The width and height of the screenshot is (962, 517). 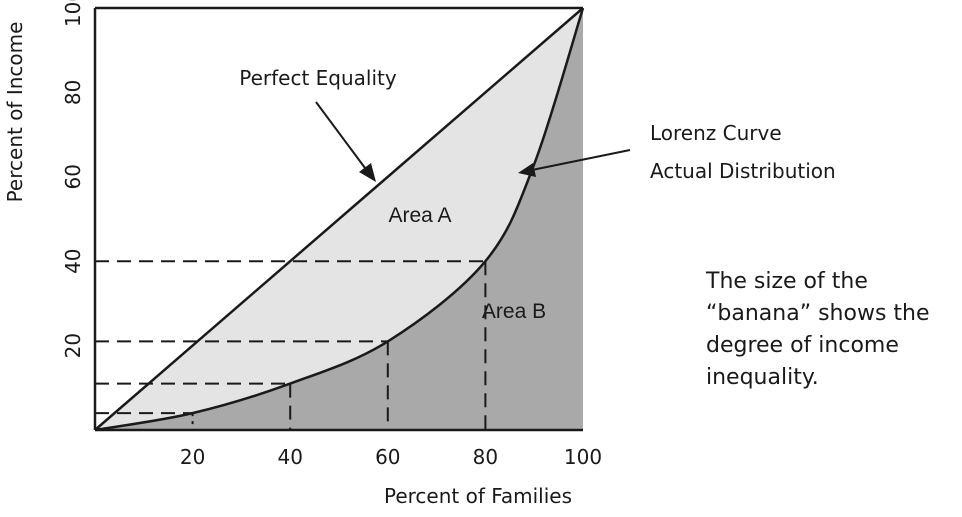 What do you see at coordinates (367, 172) in the screenshot?
I see `perfect-equality-arrow-head` at bounding box center [367, 172].